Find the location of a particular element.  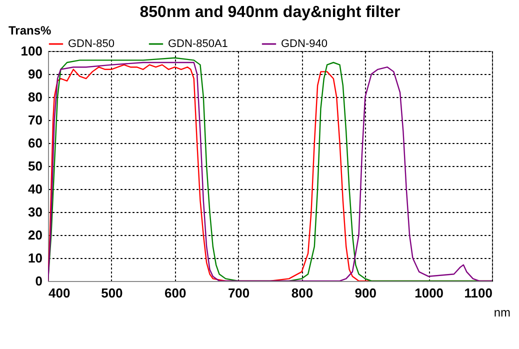

y-tick-label: 30 is located at coordinates (35, 212).